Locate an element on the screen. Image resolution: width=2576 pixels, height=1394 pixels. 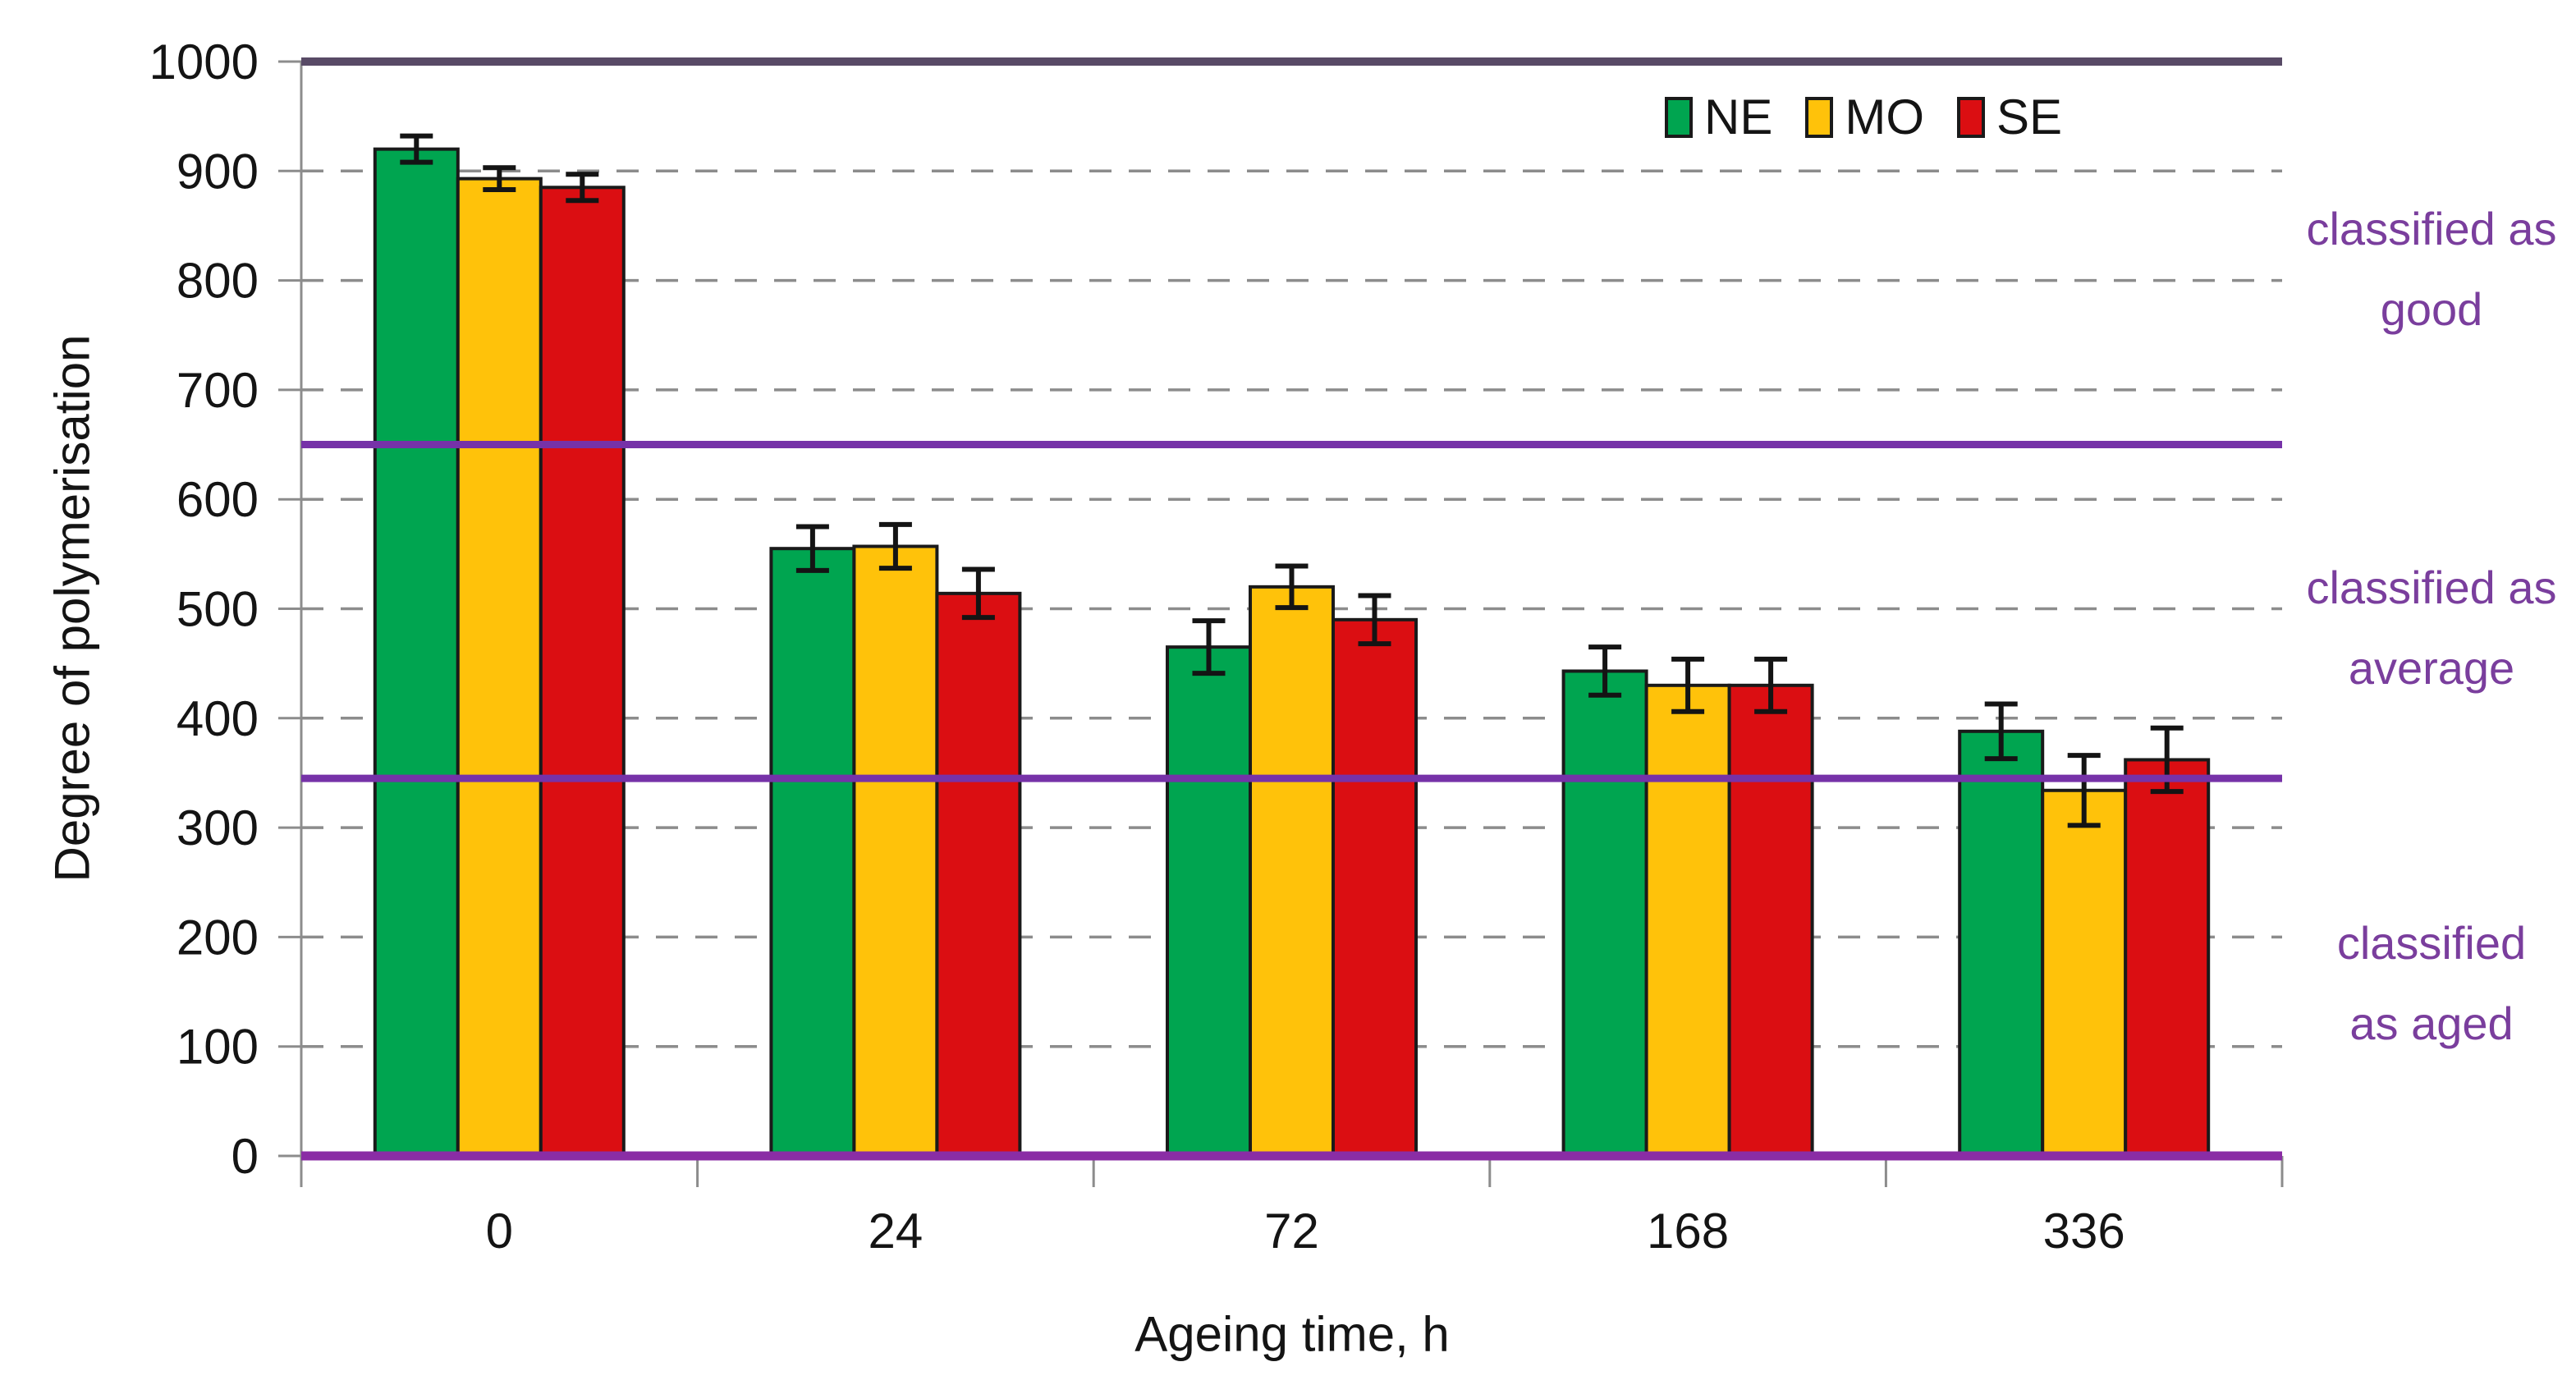
legend-label: NE is located at coordinates (1739, 116).